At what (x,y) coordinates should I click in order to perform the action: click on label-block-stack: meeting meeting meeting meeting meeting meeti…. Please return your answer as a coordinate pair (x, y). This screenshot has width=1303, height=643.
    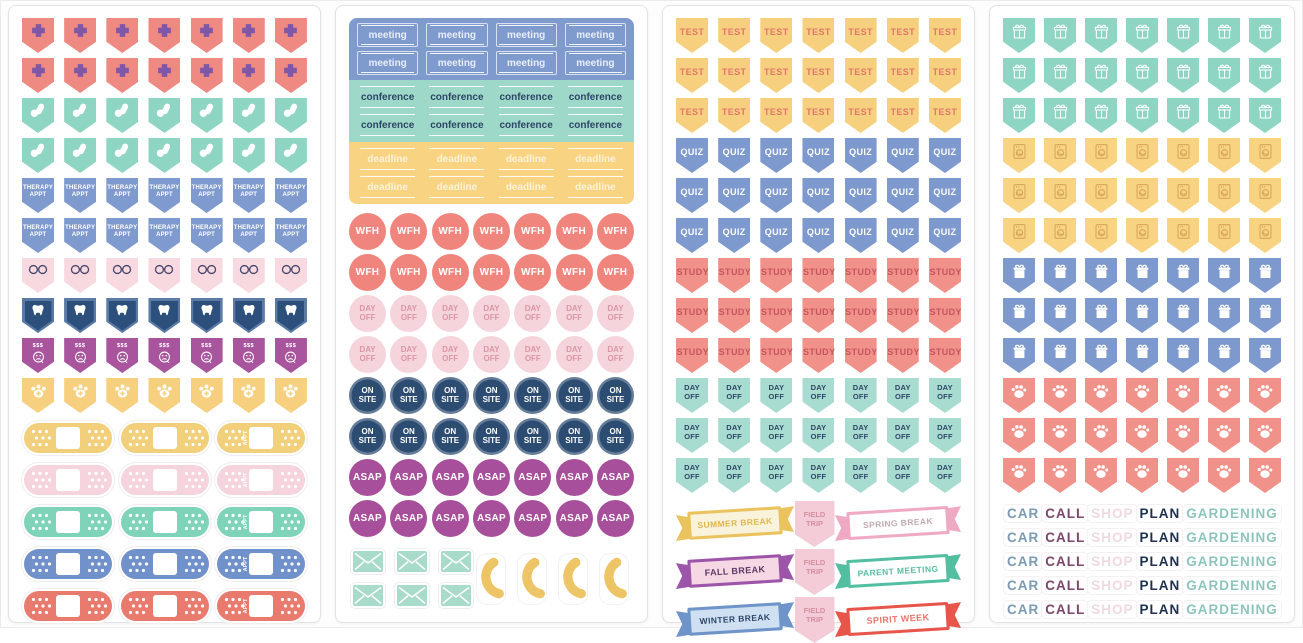
    Looking at the image, I should click on (491, 111).